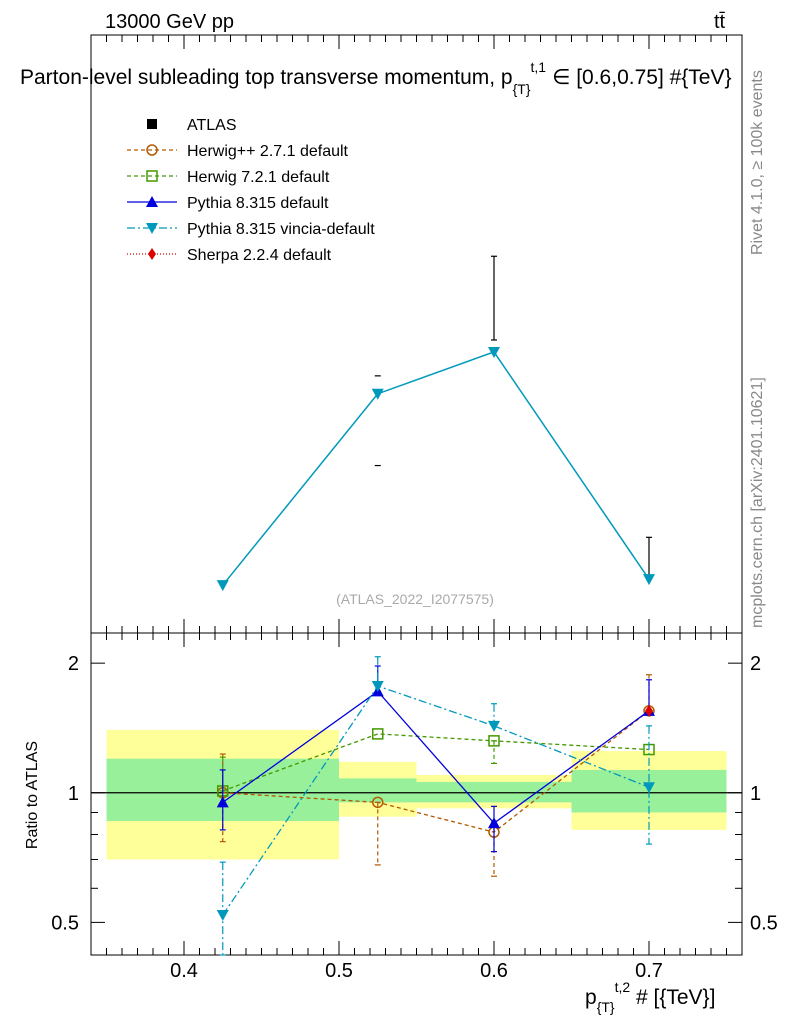  What do you see at coordinates (259, 255) in the screenshot?
I see `legend-label: Sherpa 2.2.4 default` at bounding box center [259, 255].